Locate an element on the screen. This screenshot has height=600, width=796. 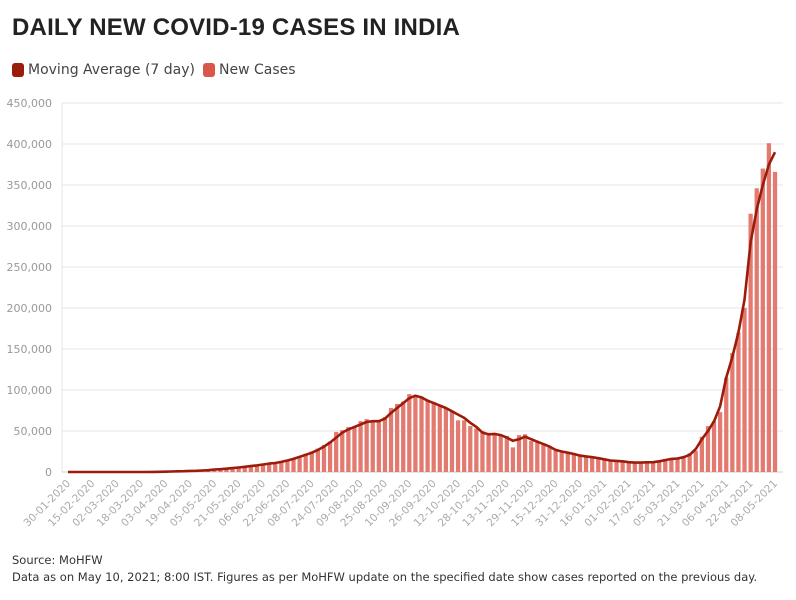
y-tick-label: 450,000 is located at coordinates (30, 103).